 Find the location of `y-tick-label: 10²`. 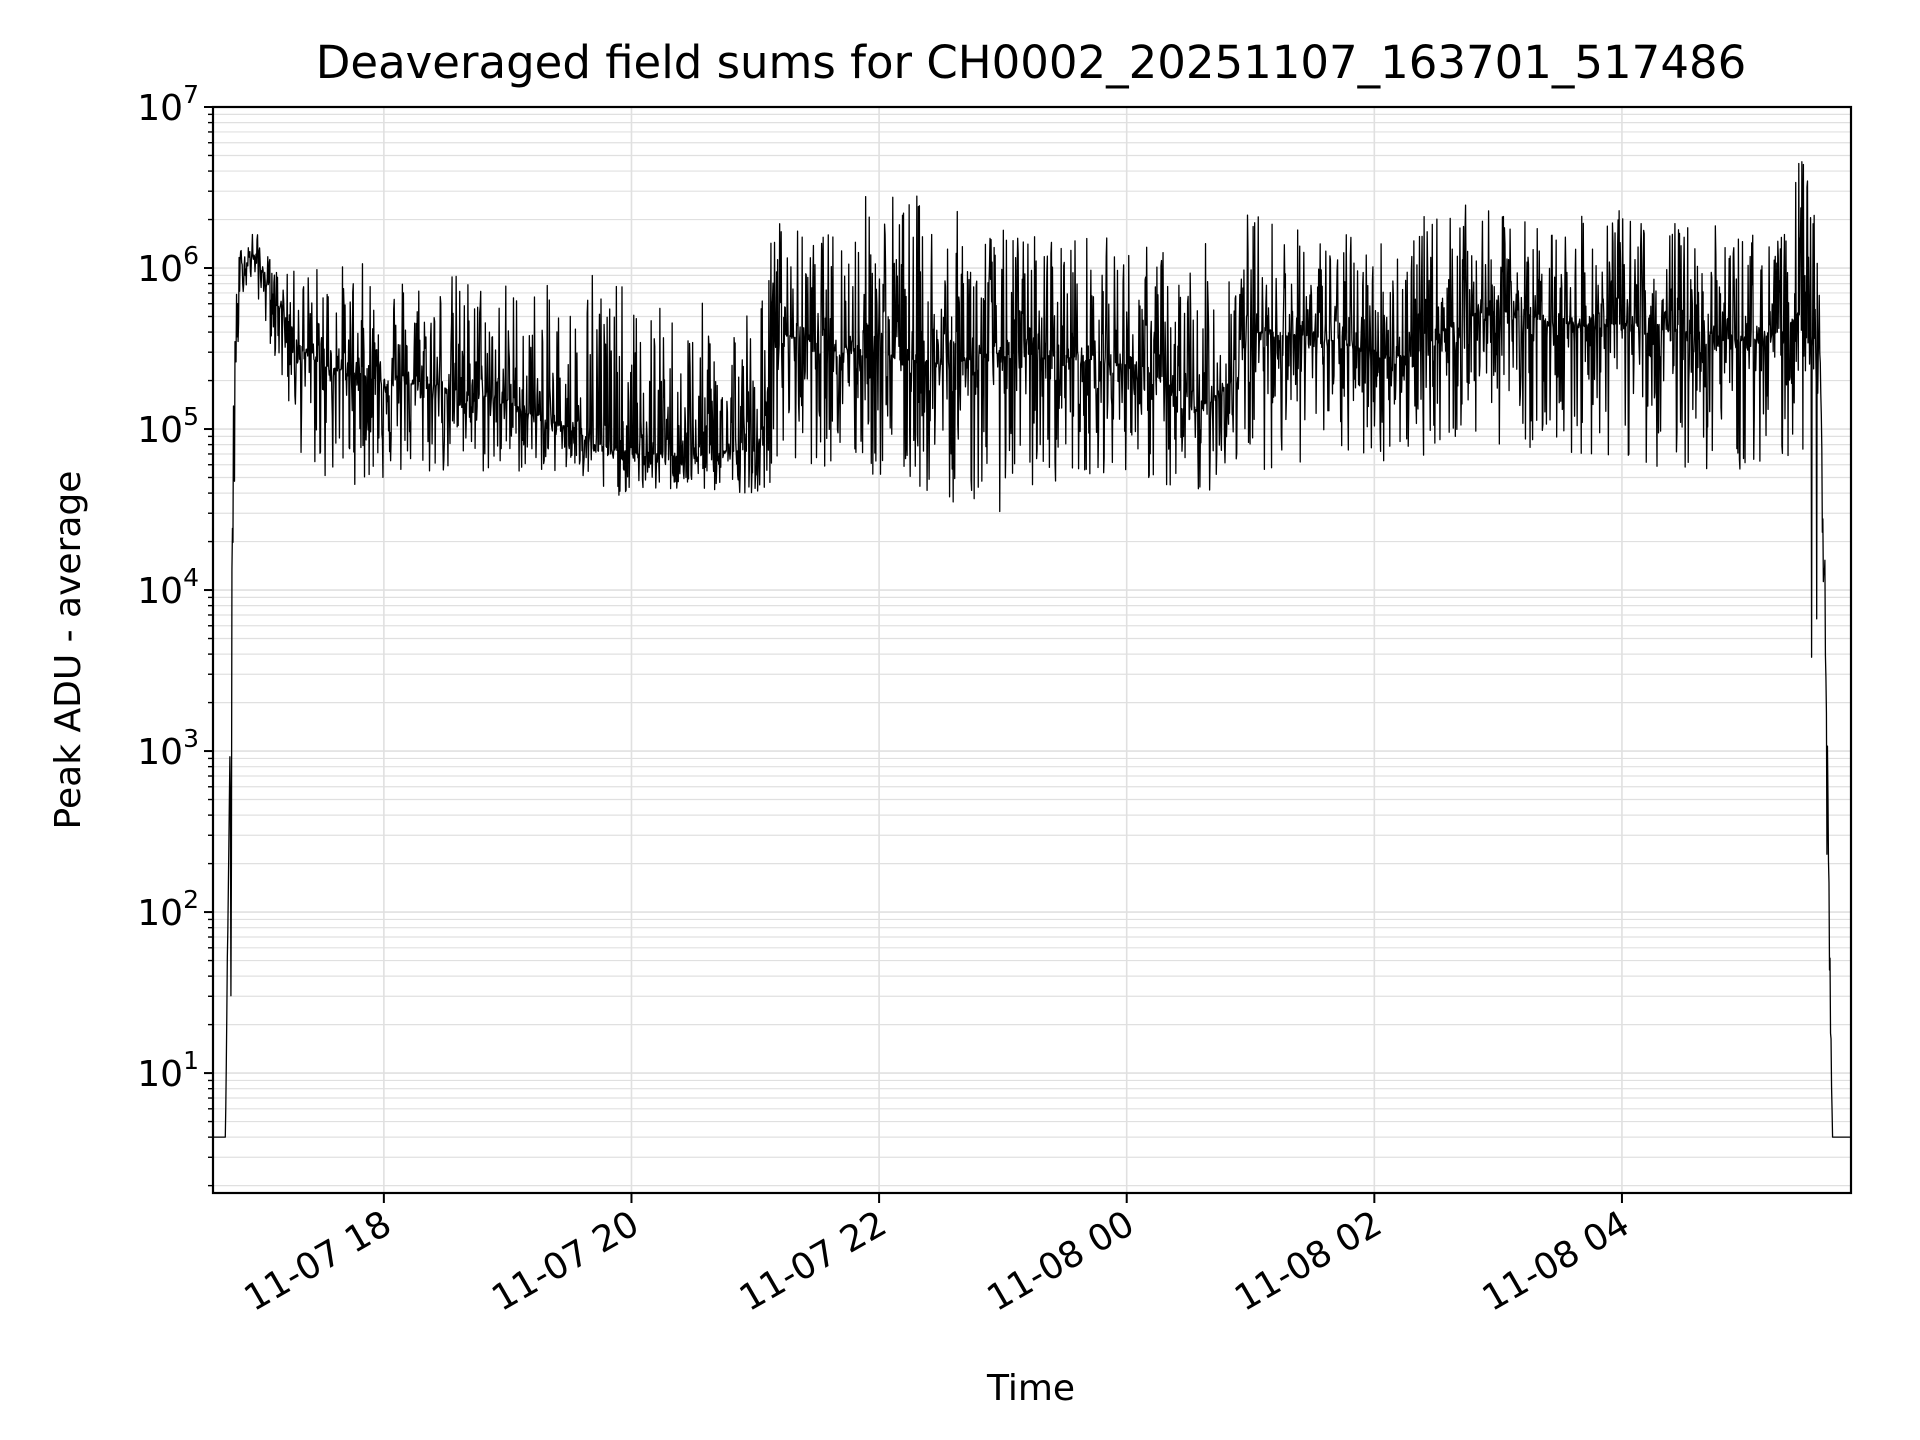

y-tick-label: 10² is located at coordinates (168, 909).